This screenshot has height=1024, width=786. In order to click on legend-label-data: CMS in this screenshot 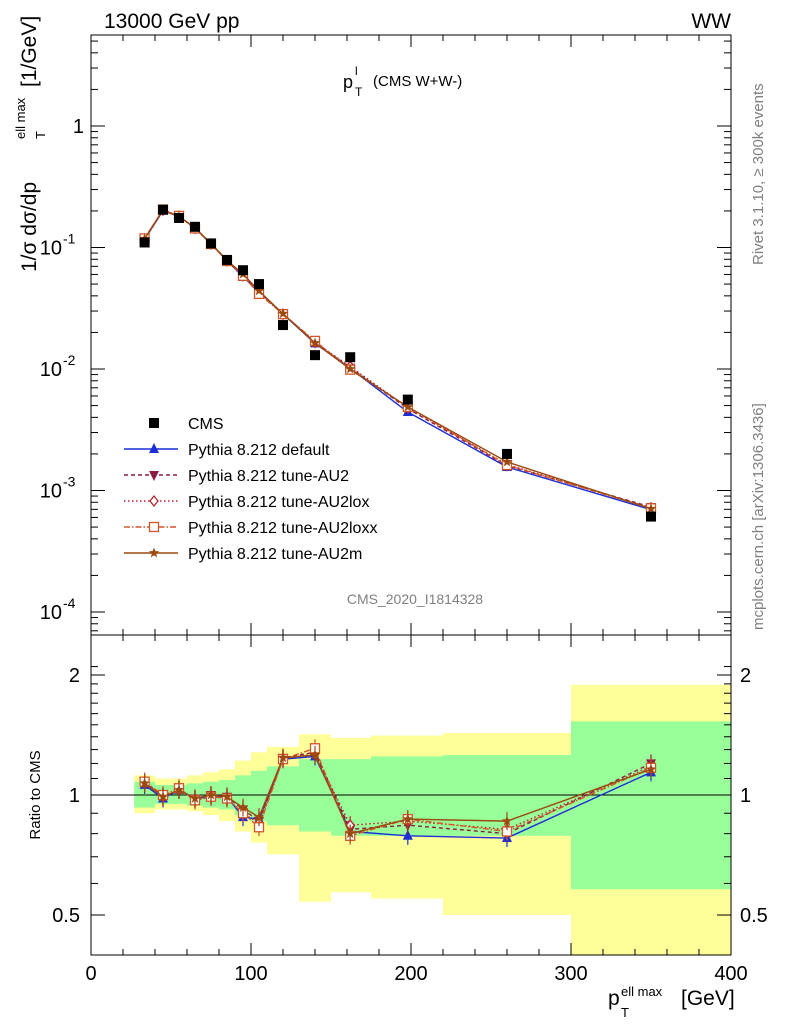, I will do `click(206, 424)`.